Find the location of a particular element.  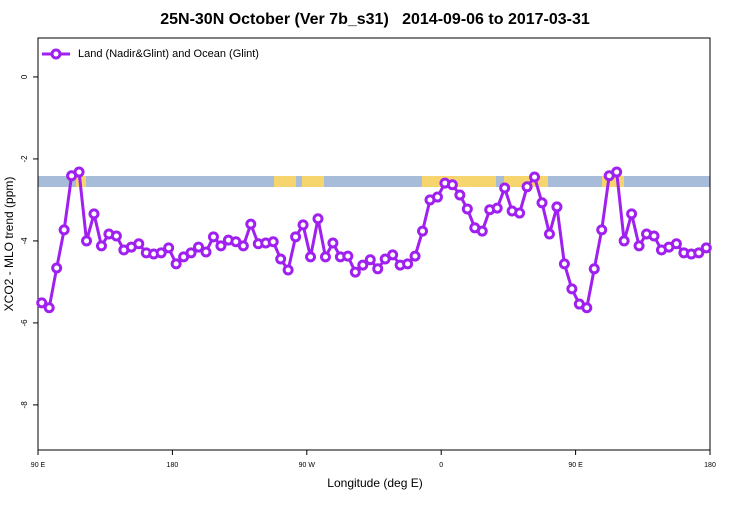

y-tick-label: -6 is located at coordinates (24, 323).